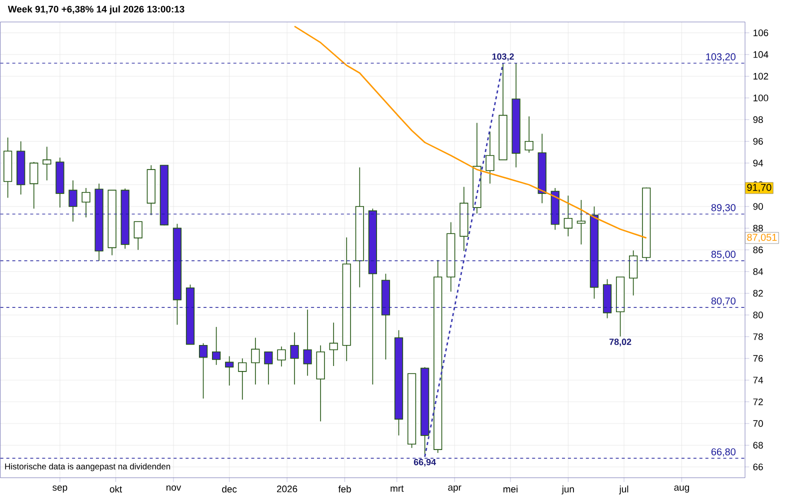 Image resolution: width=800 pixels, height=500 pixels. What do you see at coordinates (761, 76) in the screenshot?
I see `y-tick-label: 102` at bounding box center [761, 76].